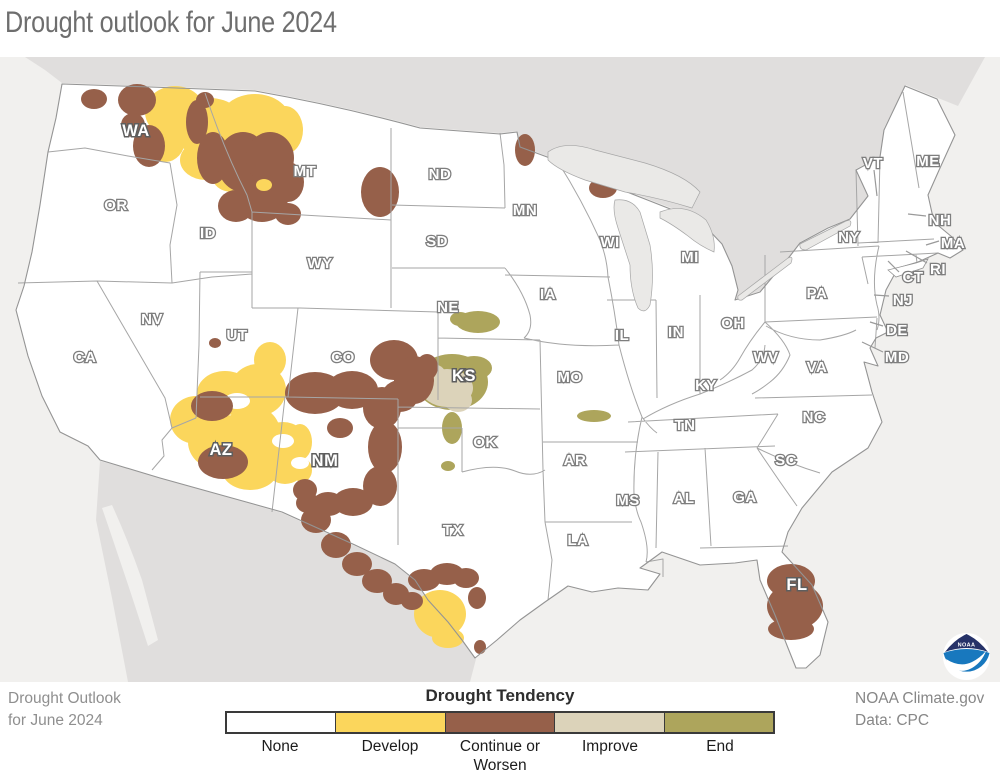  I want to click on noaa-logo-text: NOAA, so click(967, 646).